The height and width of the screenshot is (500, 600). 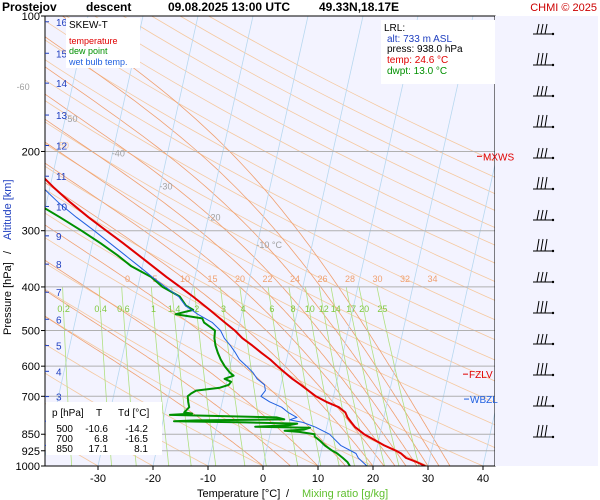 What do you see at coordinates (29, 7) in the screenshot?
I see `chart-title-station: Prostejov` at bounding box center [29, 7].